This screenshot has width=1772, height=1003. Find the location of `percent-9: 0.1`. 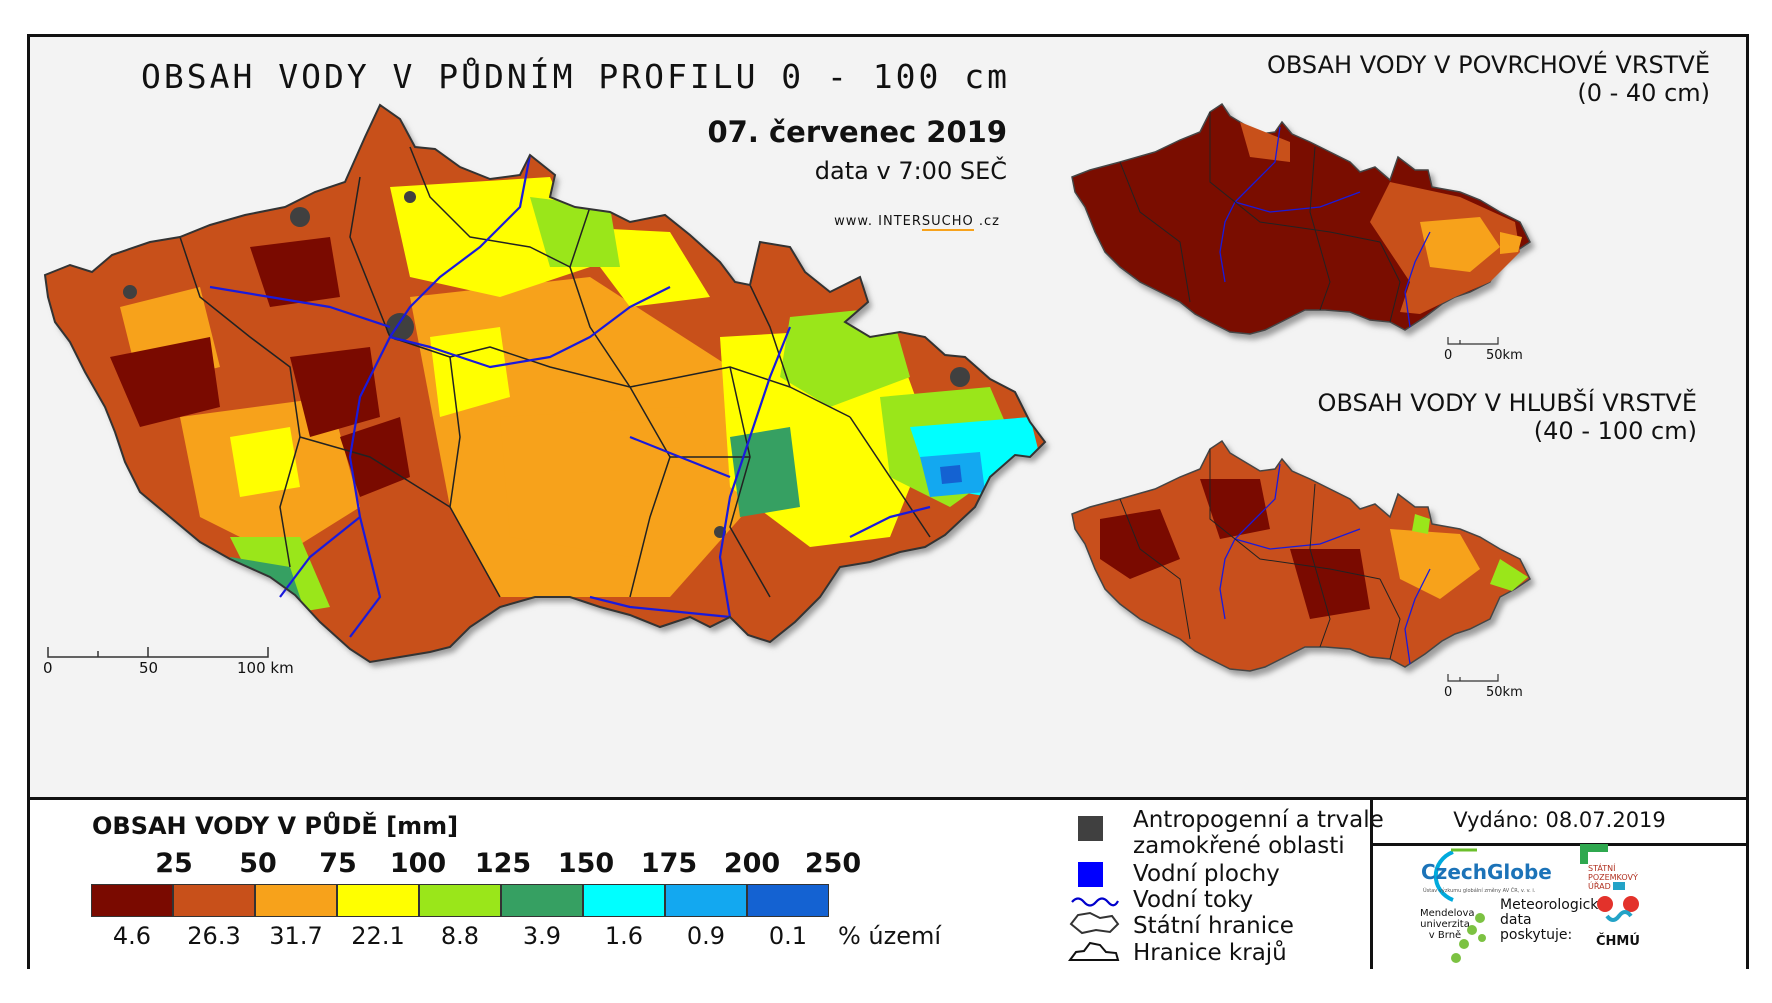

percent-9: 0.1 is located at coordinates (788, 936).